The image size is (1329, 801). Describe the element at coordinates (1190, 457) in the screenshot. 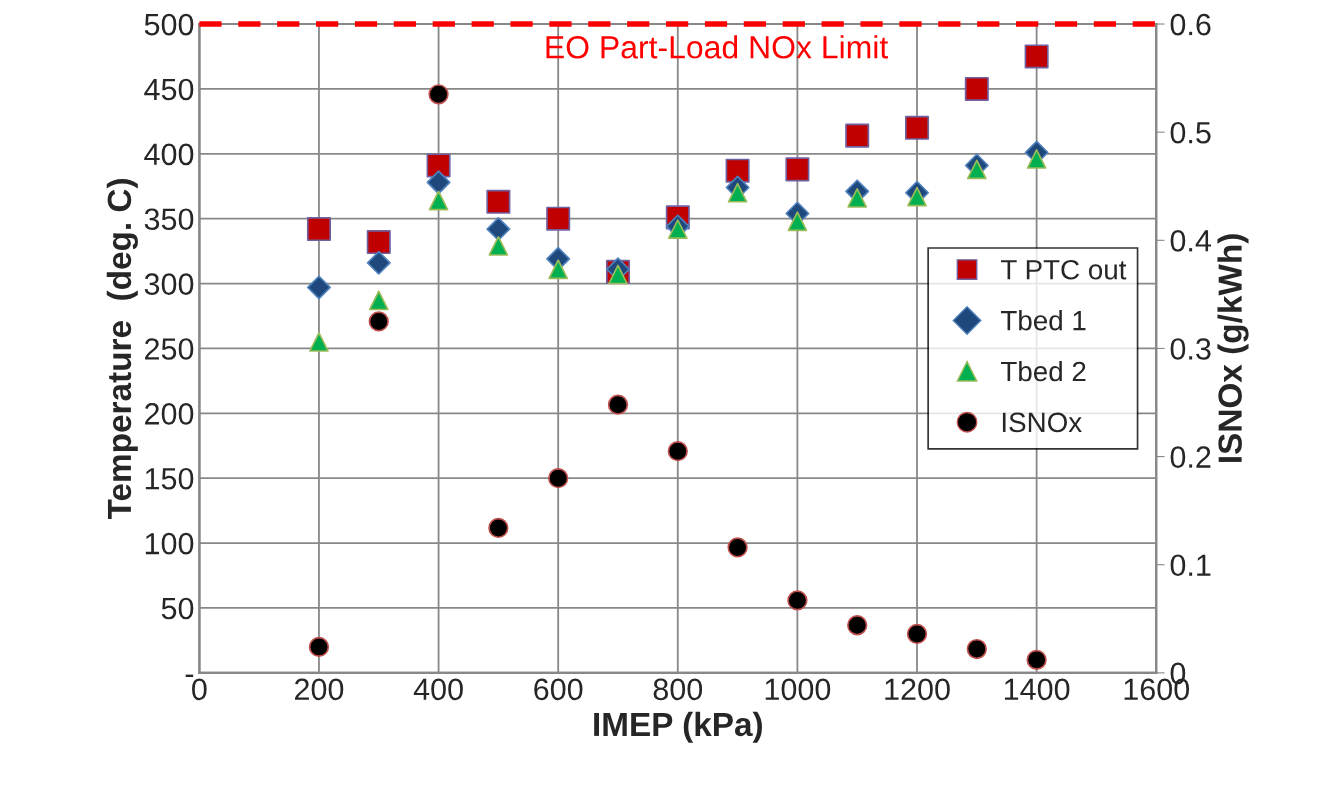

I see `y2-tick-label: 0.2` at that location.